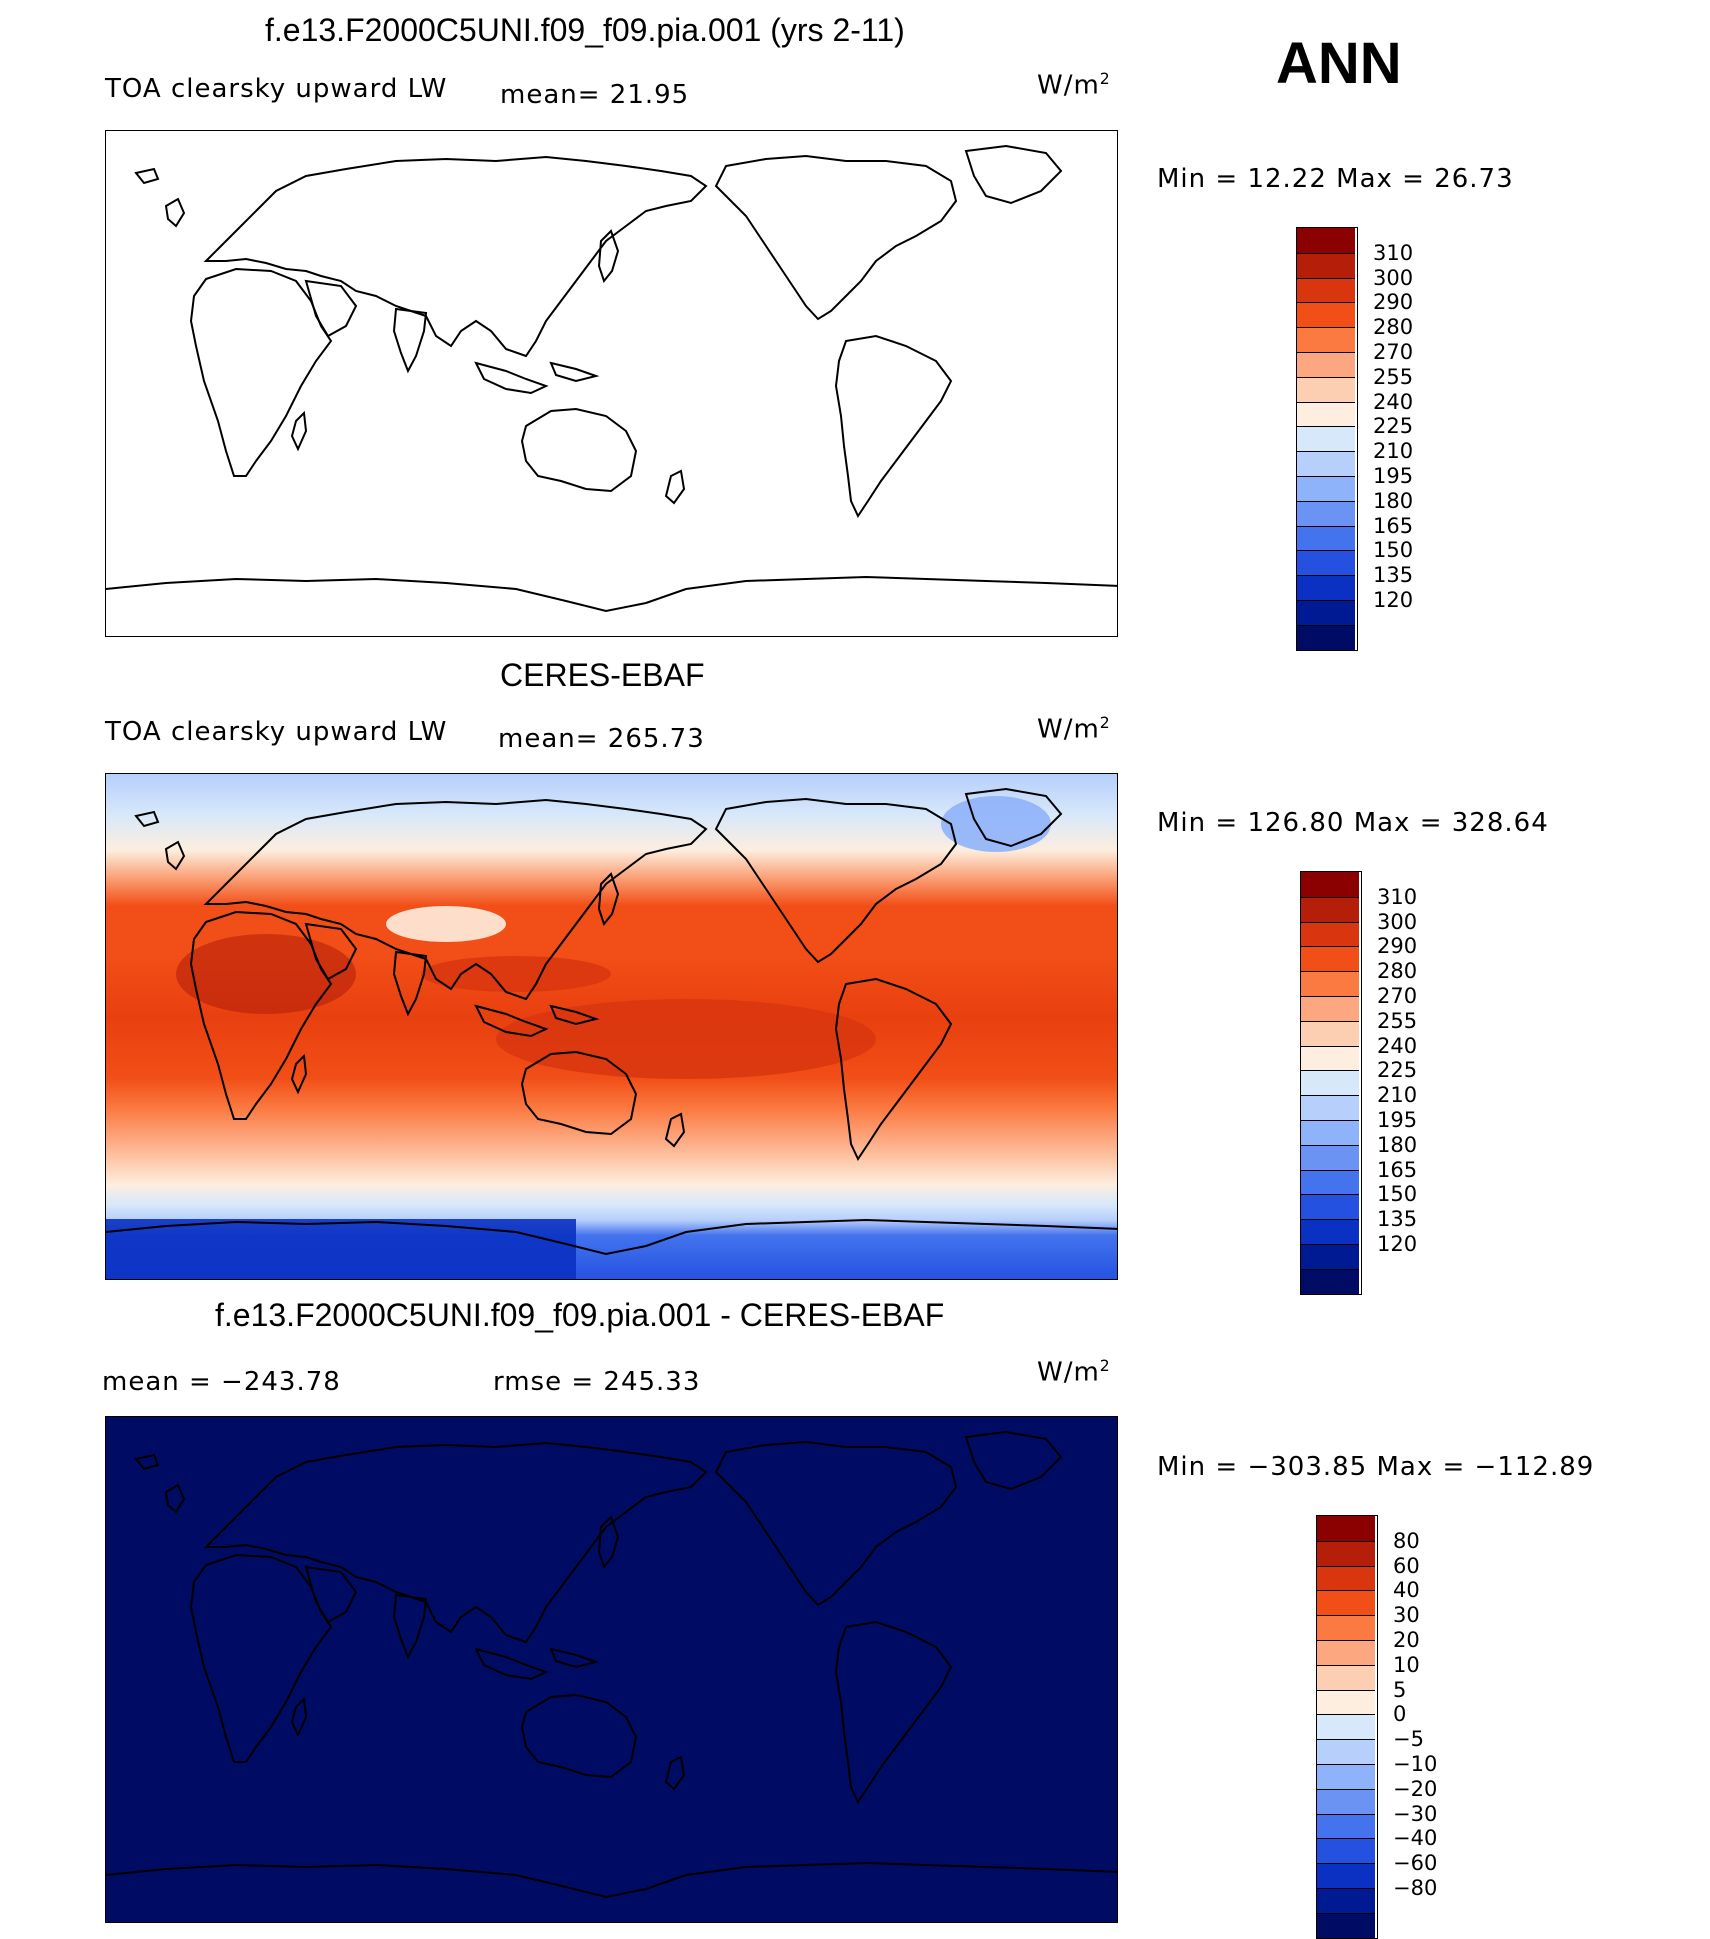 The image size is (1710, 1939). I want to click on colorbar-tick-label: −80, so click(1415, 1888).